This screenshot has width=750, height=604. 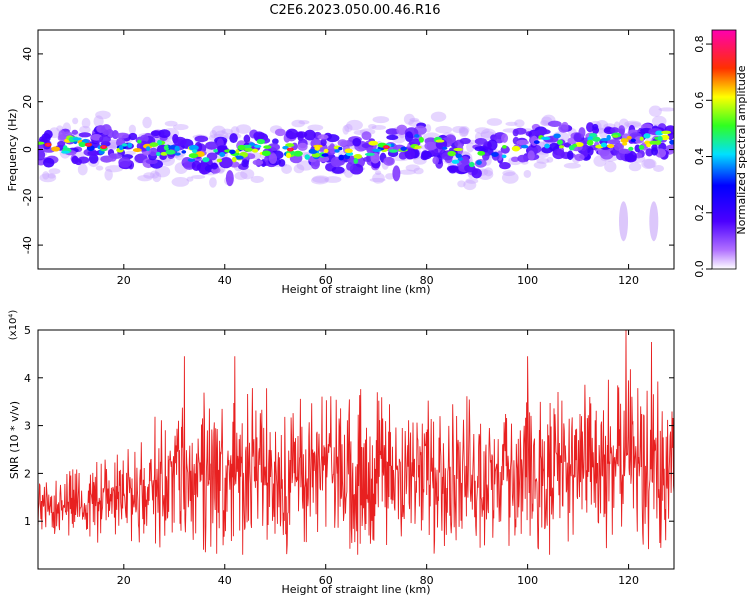 What do you see at coordinates (27, 521) in the screenshot?
I see `snr-y-tick-label: 1` at bounding box center [27, 521].